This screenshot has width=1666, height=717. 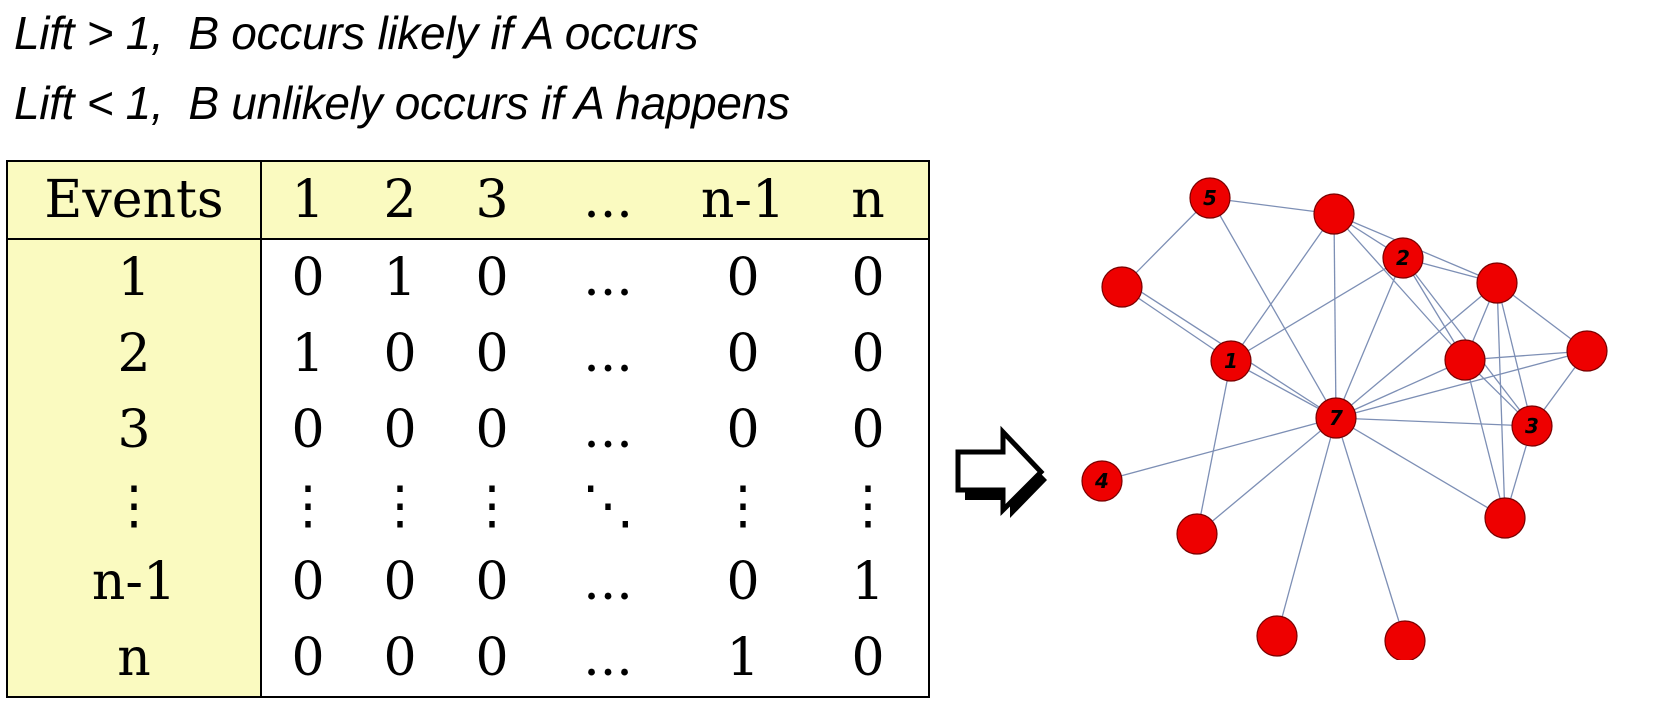 What do you see at coordinates (468, 354) in the screenshot?
I see `matrix-row: 2 1 0 0 ... 0 0` at bounding box center [468, 354].